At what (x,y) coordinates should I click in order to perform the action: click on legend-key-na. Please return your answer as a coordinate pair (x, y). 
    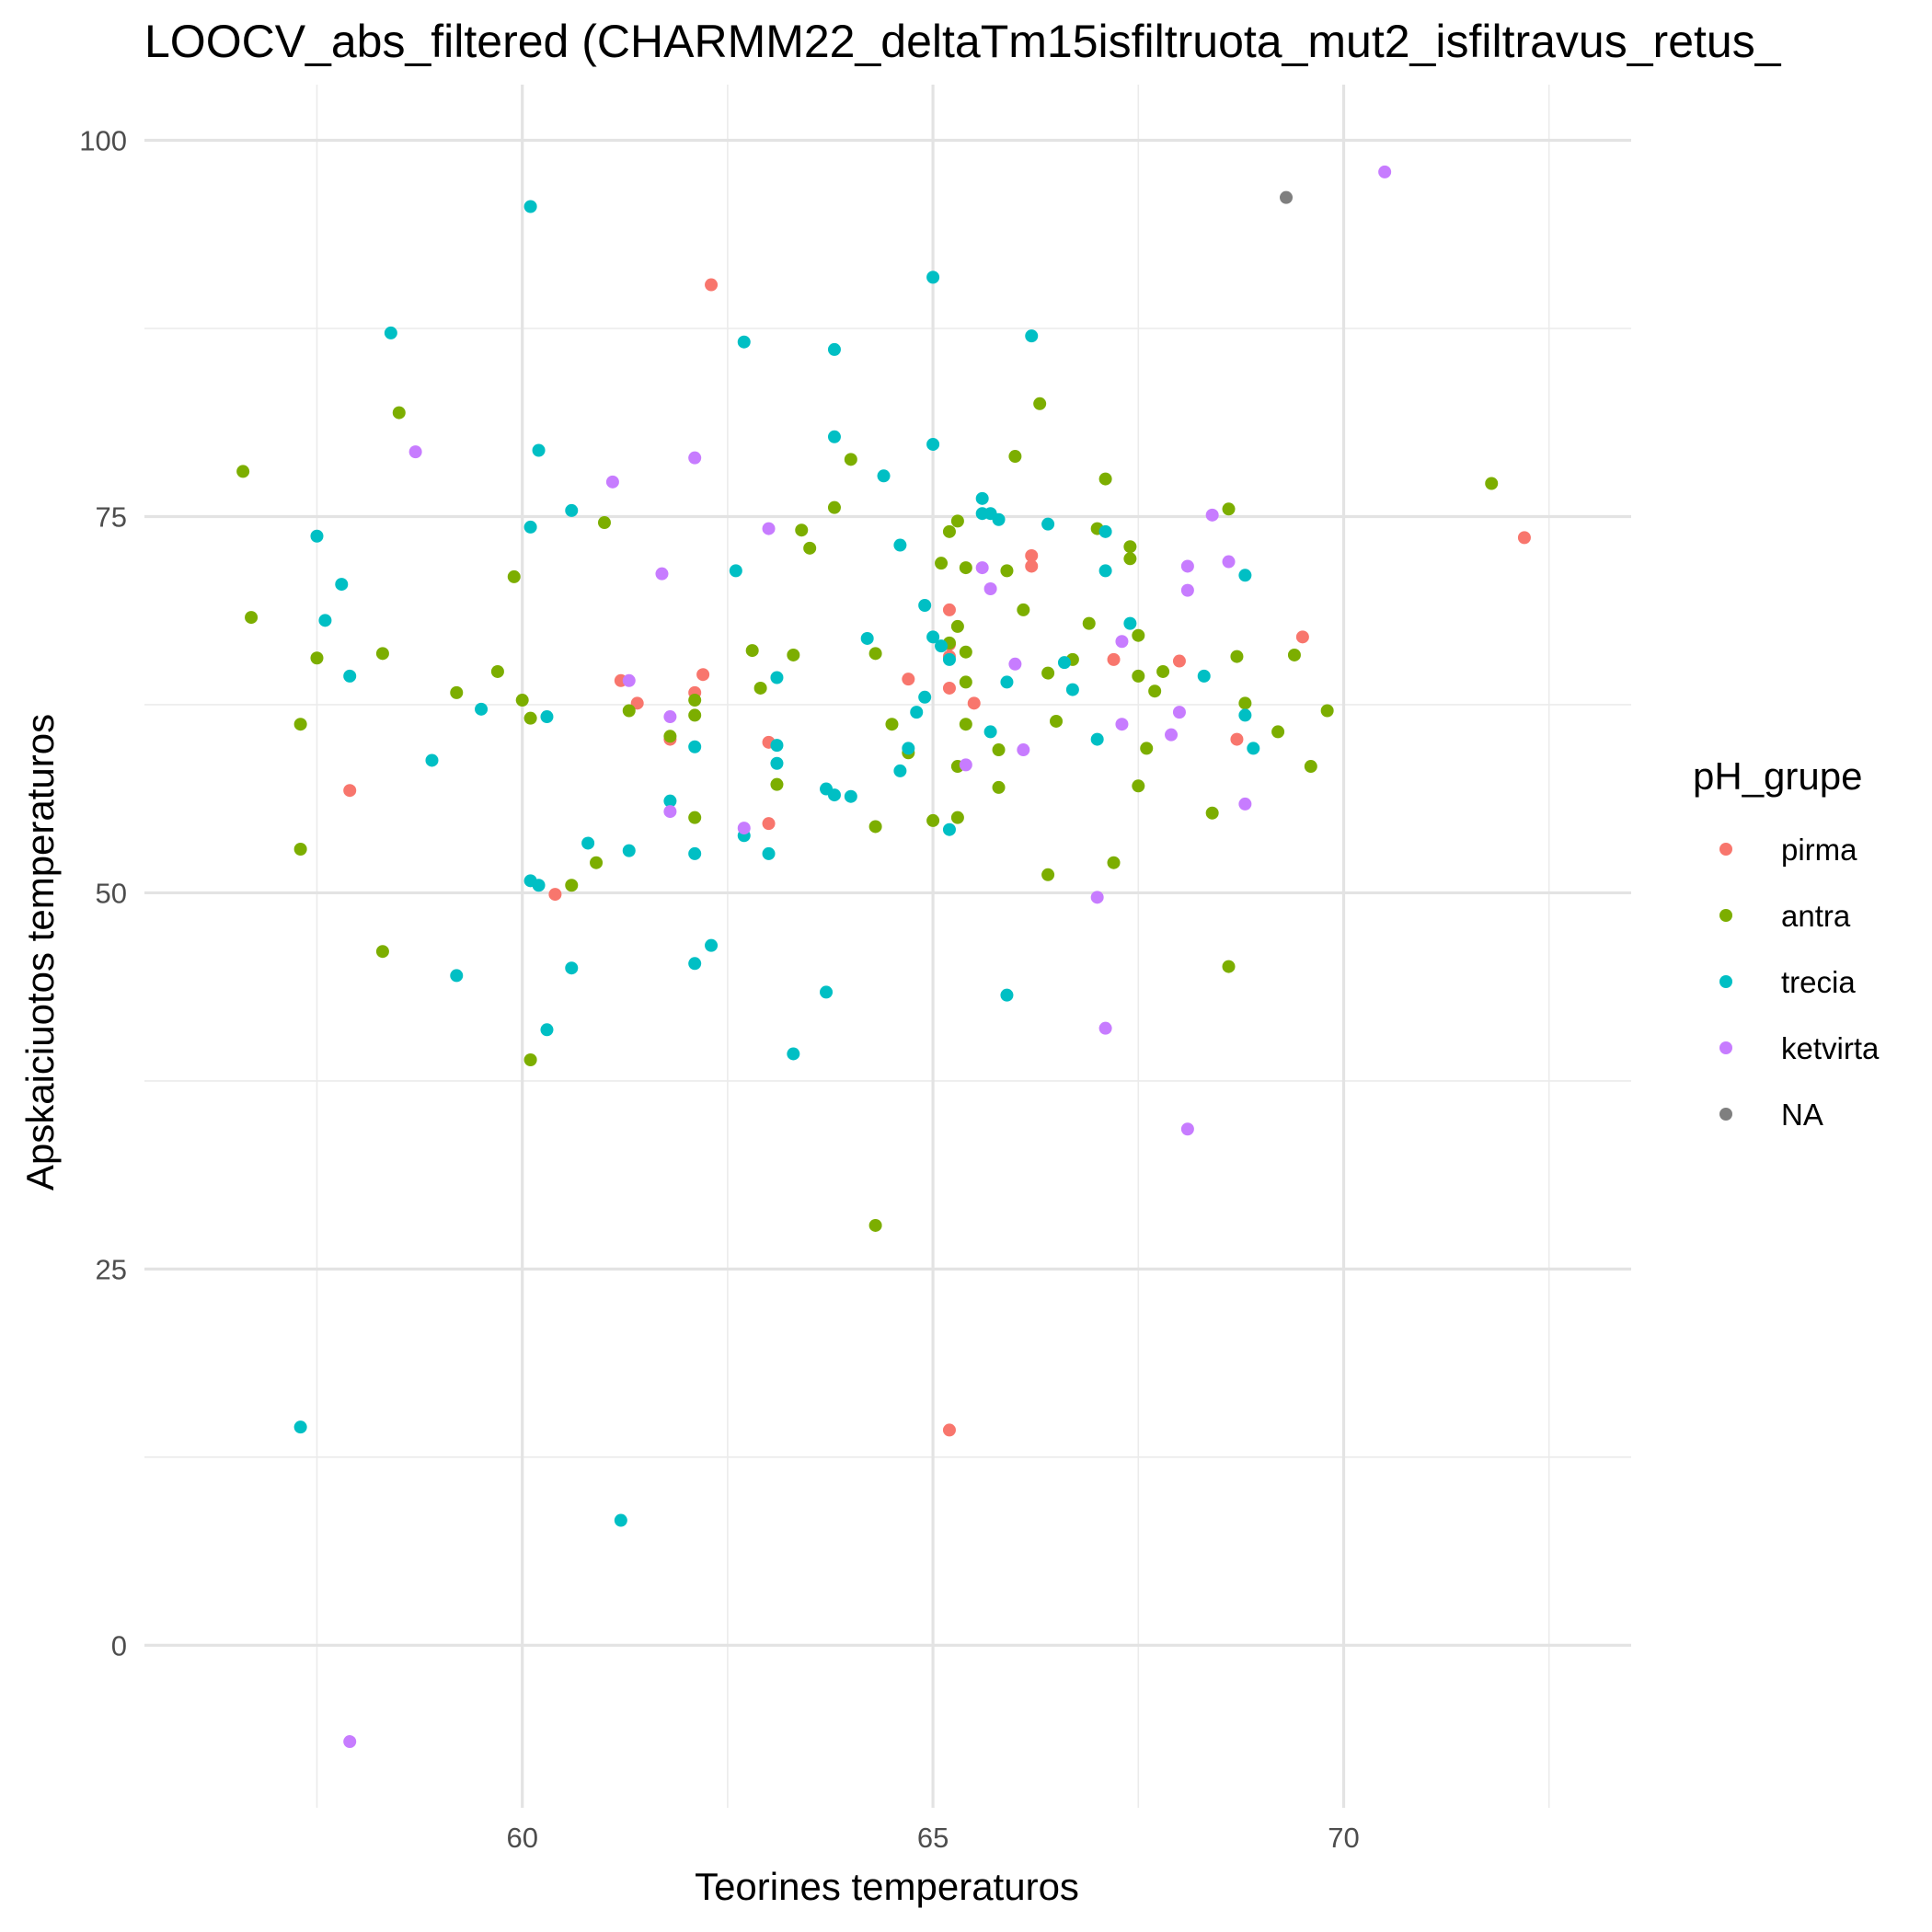
    Looking at the image, I should click on (1725, 1114).